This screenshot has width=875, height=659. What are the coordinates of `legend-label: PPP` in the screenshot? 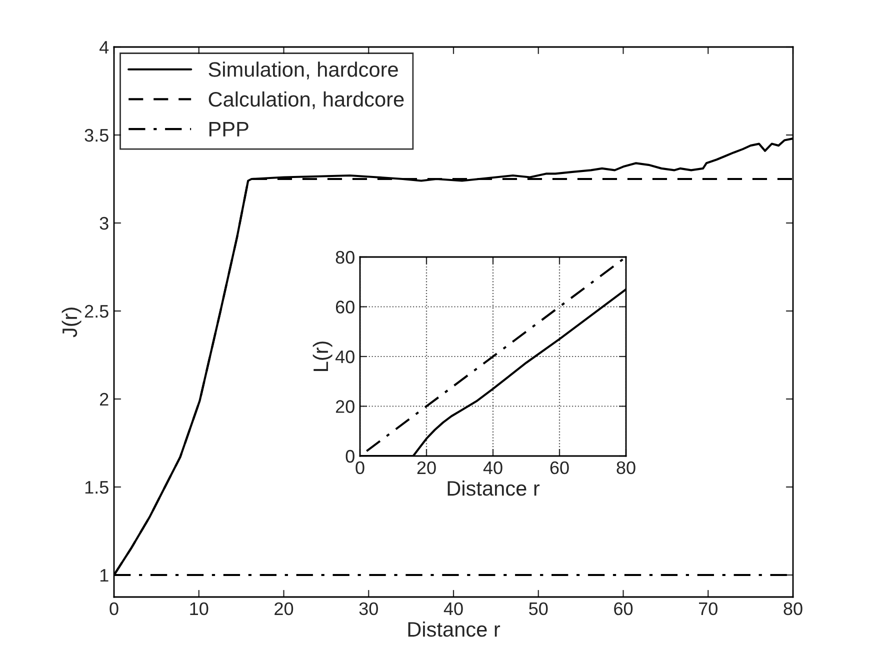 It's located at (228, 129).